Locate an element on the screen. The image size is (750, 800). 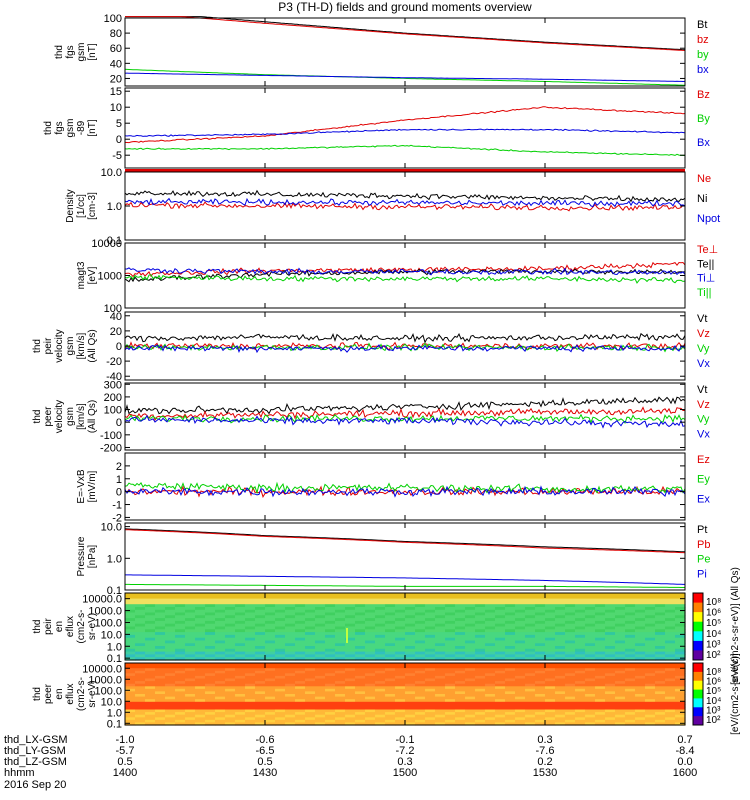
legend-label-Pt: Pt is located at coordinates (702, 530).